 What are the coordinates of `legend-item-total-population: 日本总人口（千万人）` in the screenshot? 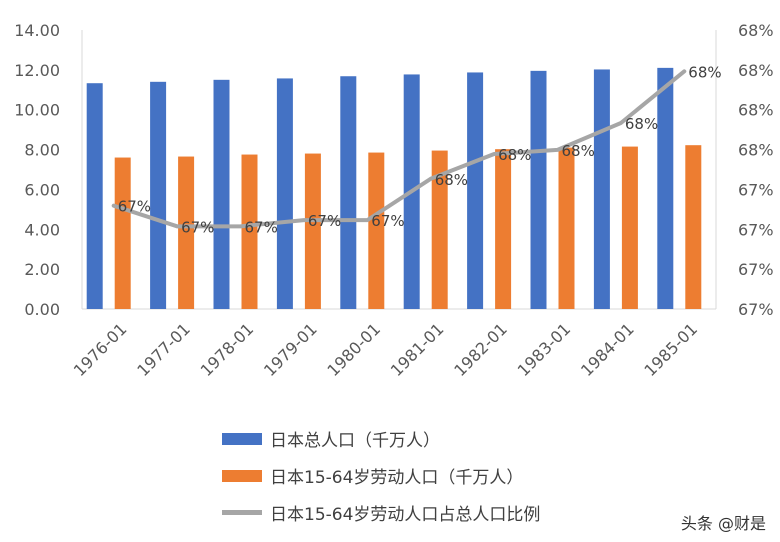 It's located at (381, 438).